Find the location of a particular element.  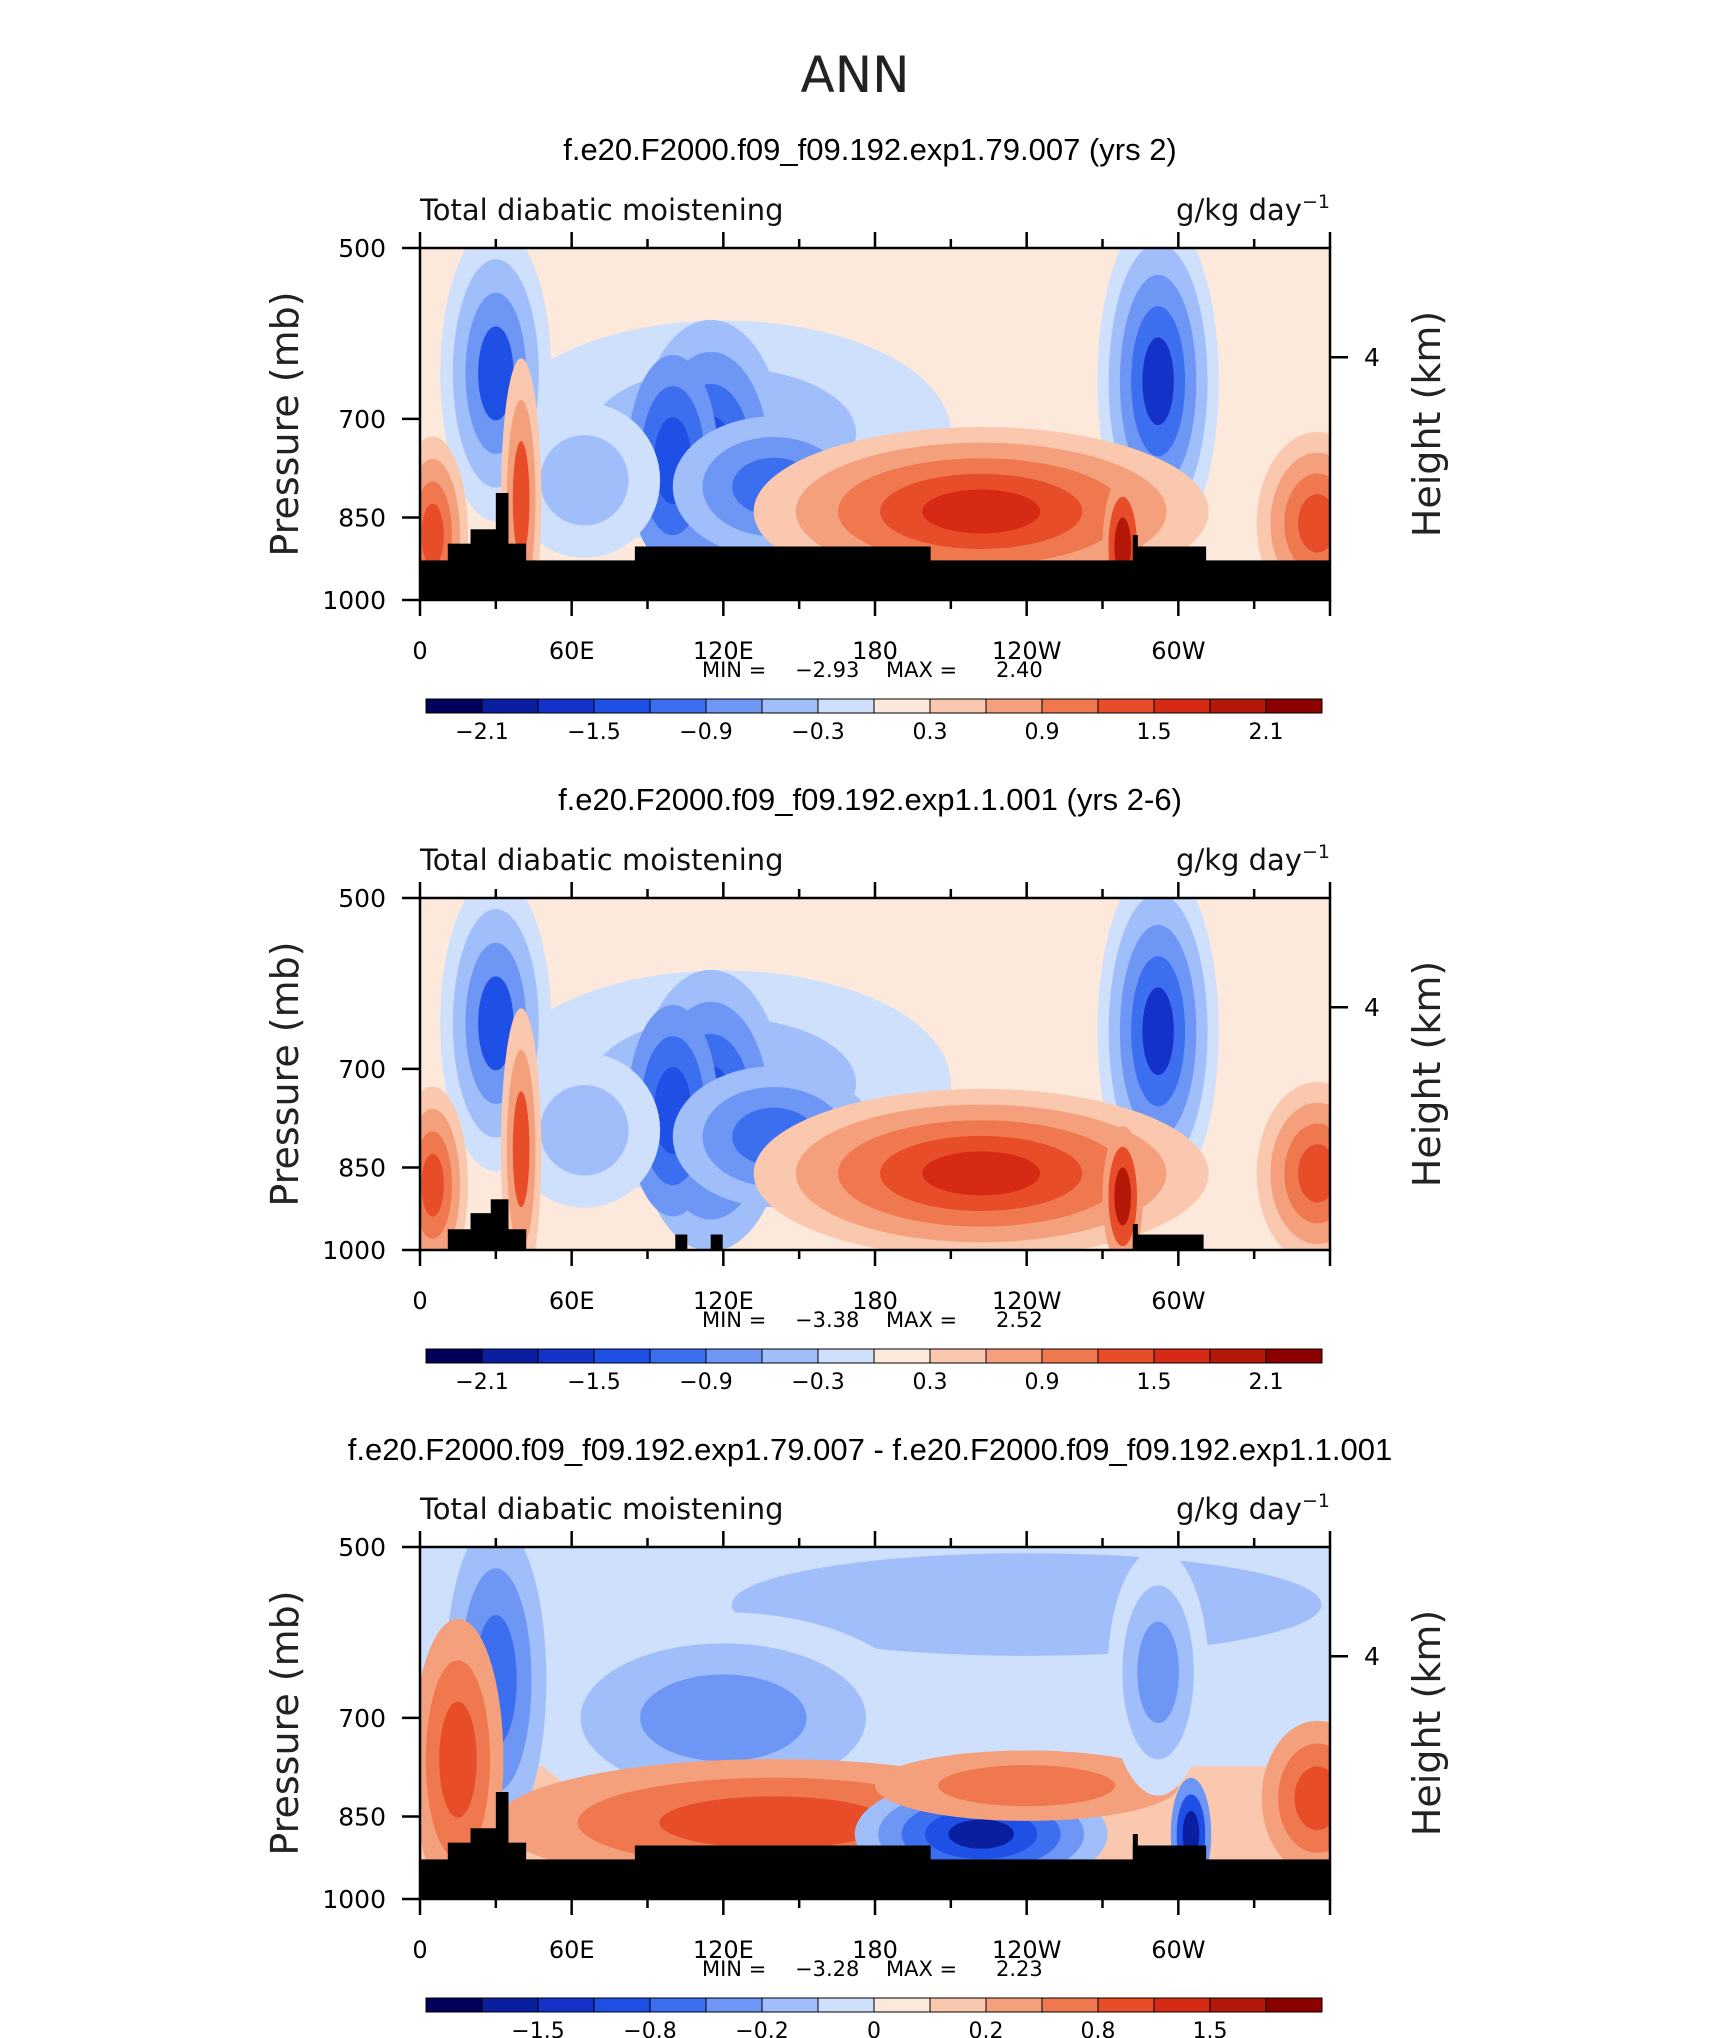

max-value: 2.40 is located at coordinates (1019, 670).